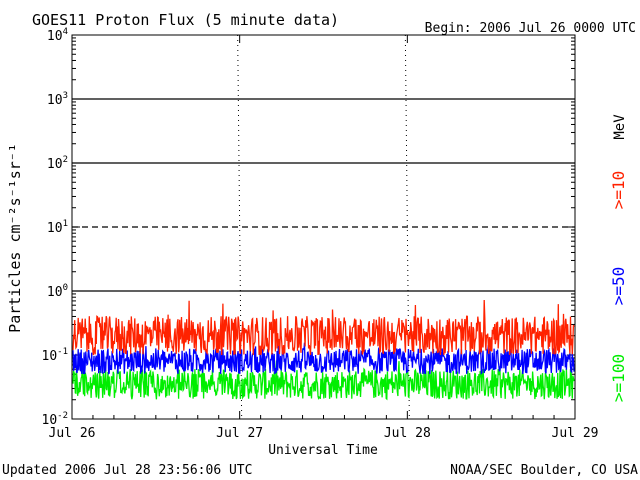 This screenshot has height=480, width=640. I want to click on x-tick-label: Jul 27, so click(239, 433).